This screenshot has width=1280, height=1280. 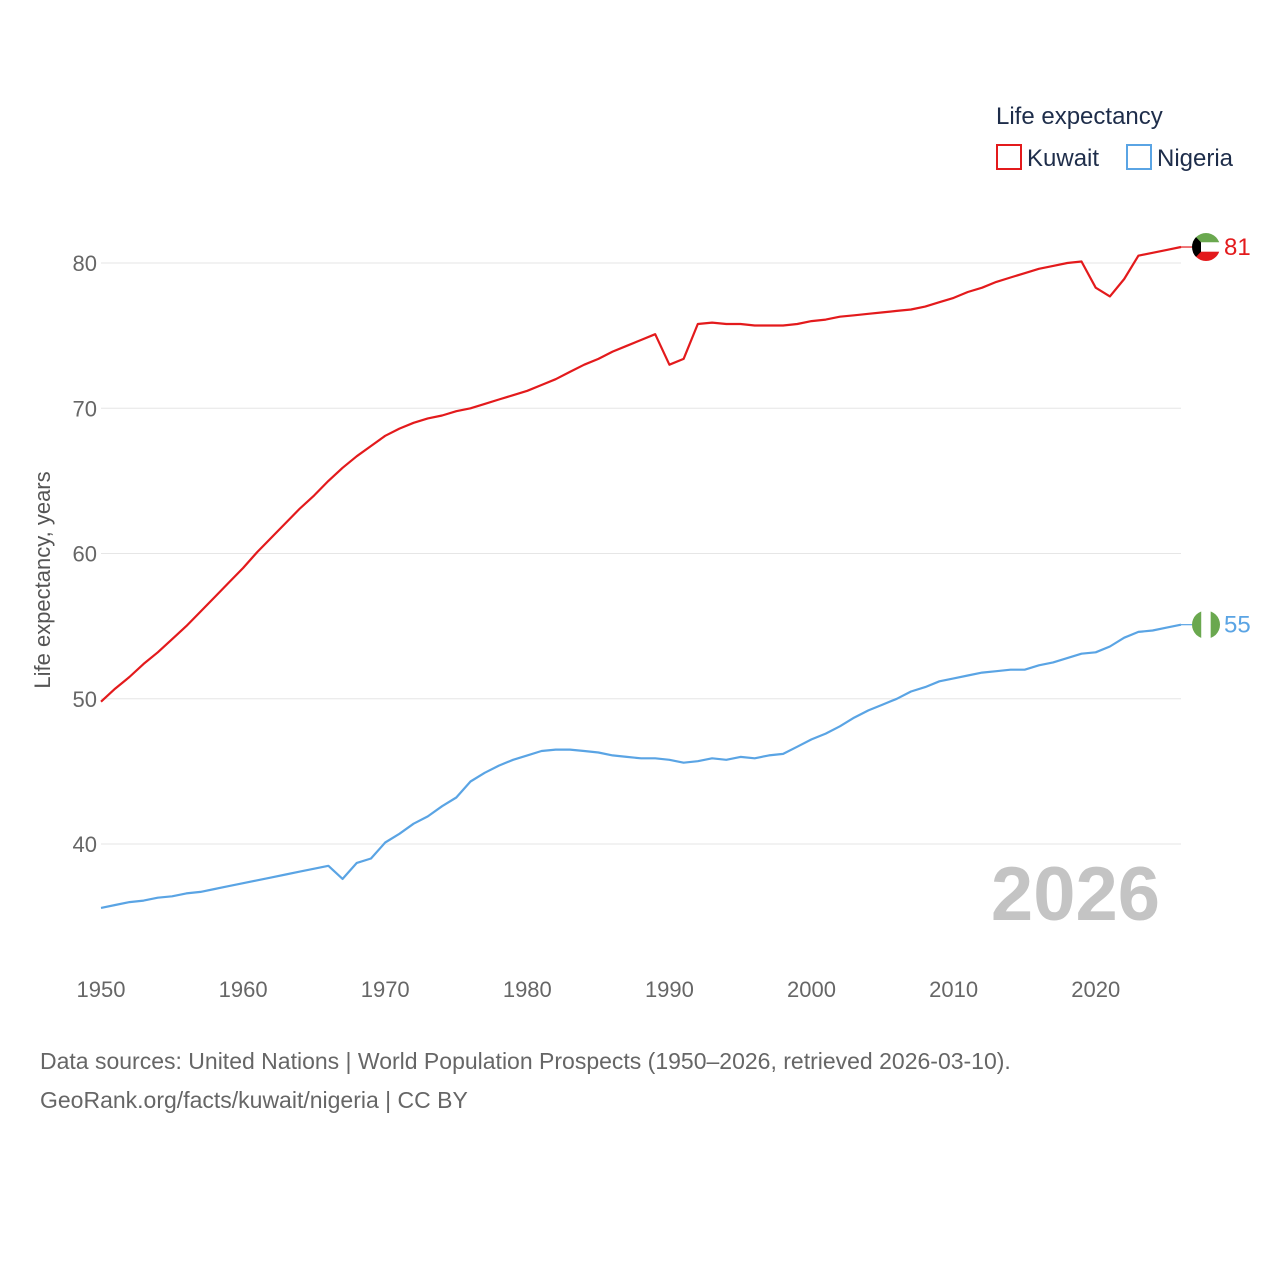 What do you see at coordinates (1237, 625) in the screenshot?
I see `end-value-label-nigeria: 55` at bounding box center [1237, 625].